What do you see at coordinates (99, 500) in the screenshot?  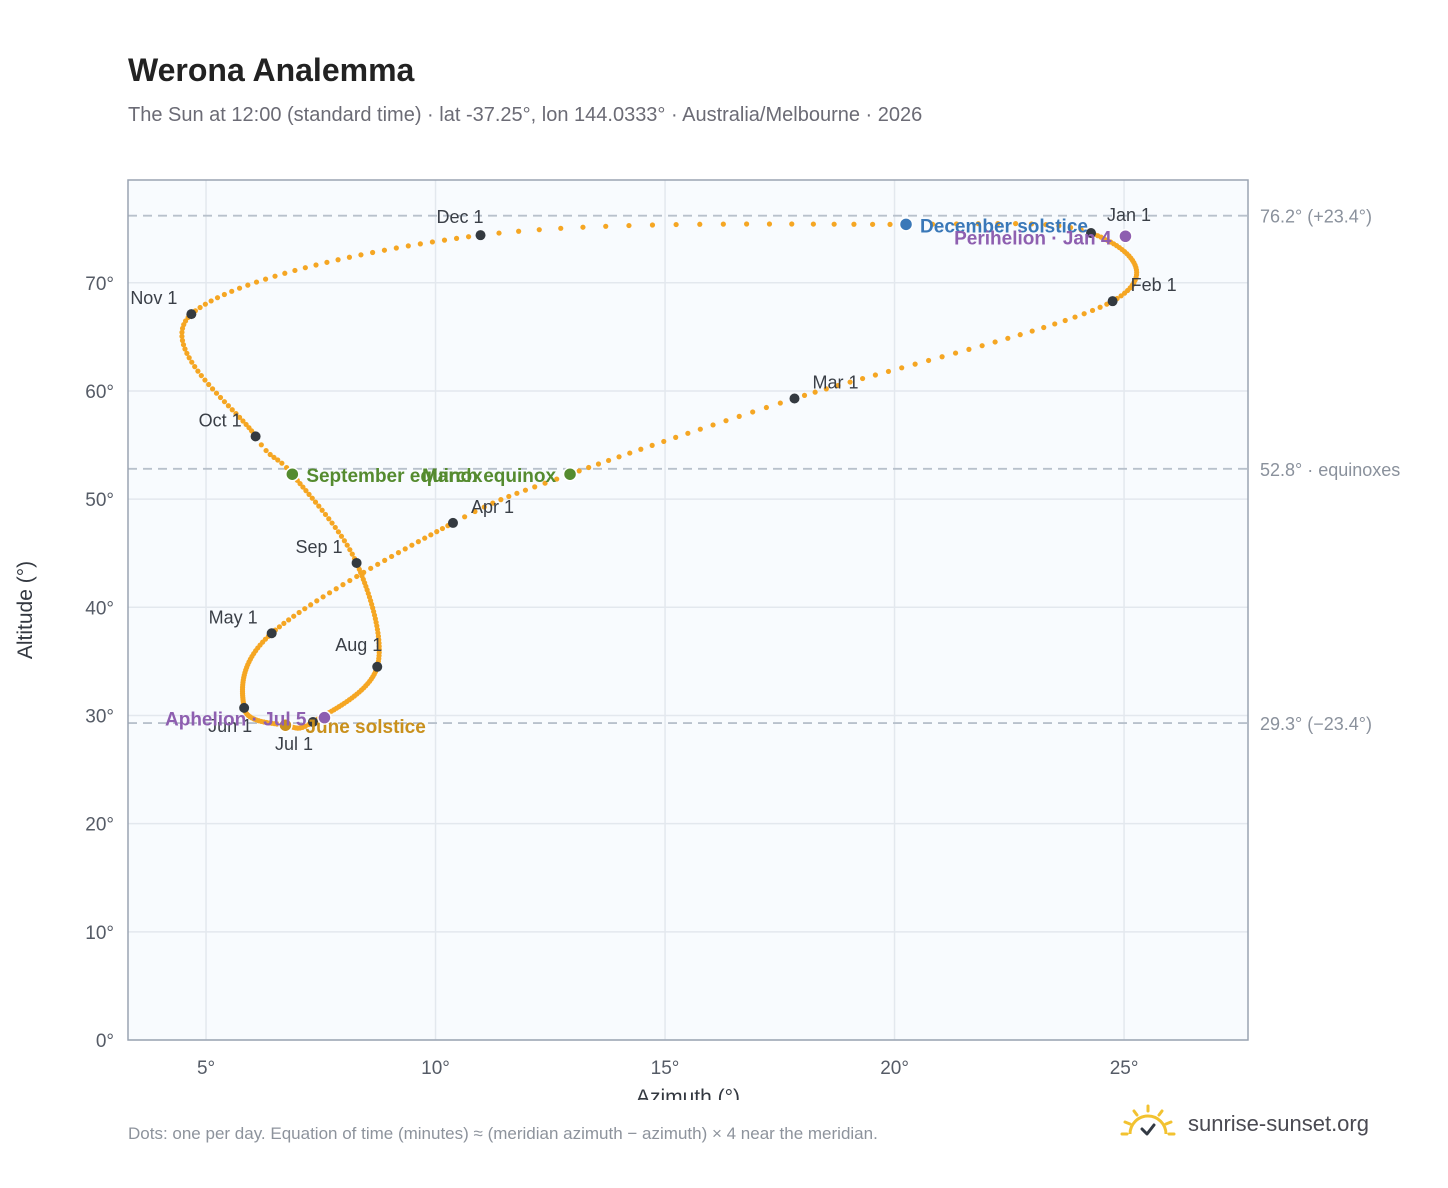 I see `y-tick-label: 50°` at bounding box center [99, 500].